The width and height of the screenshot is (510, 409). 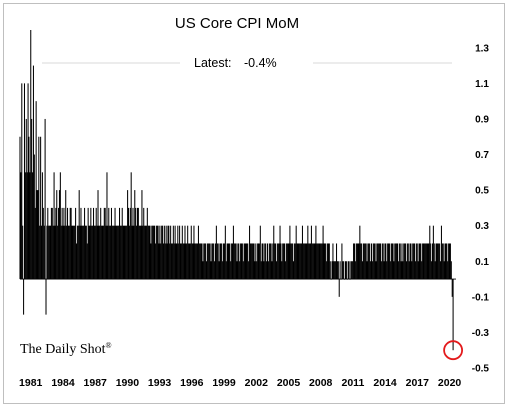 I want to click on x-tick-label: 1999, so click(x=224, y=383).